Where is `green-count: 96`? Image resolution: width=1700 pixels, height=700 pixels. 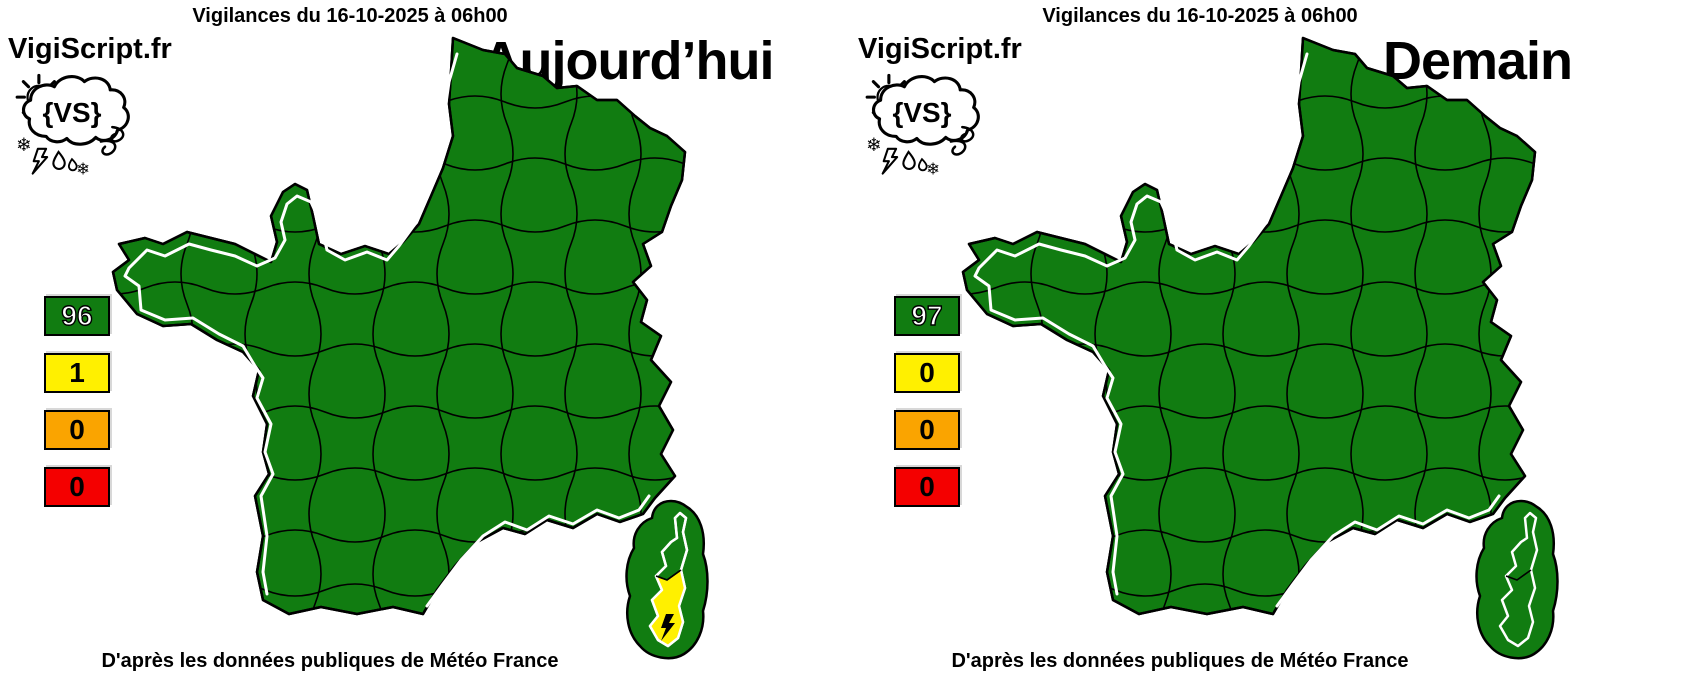
green-count: 96 is located at coordinates (77, 315).